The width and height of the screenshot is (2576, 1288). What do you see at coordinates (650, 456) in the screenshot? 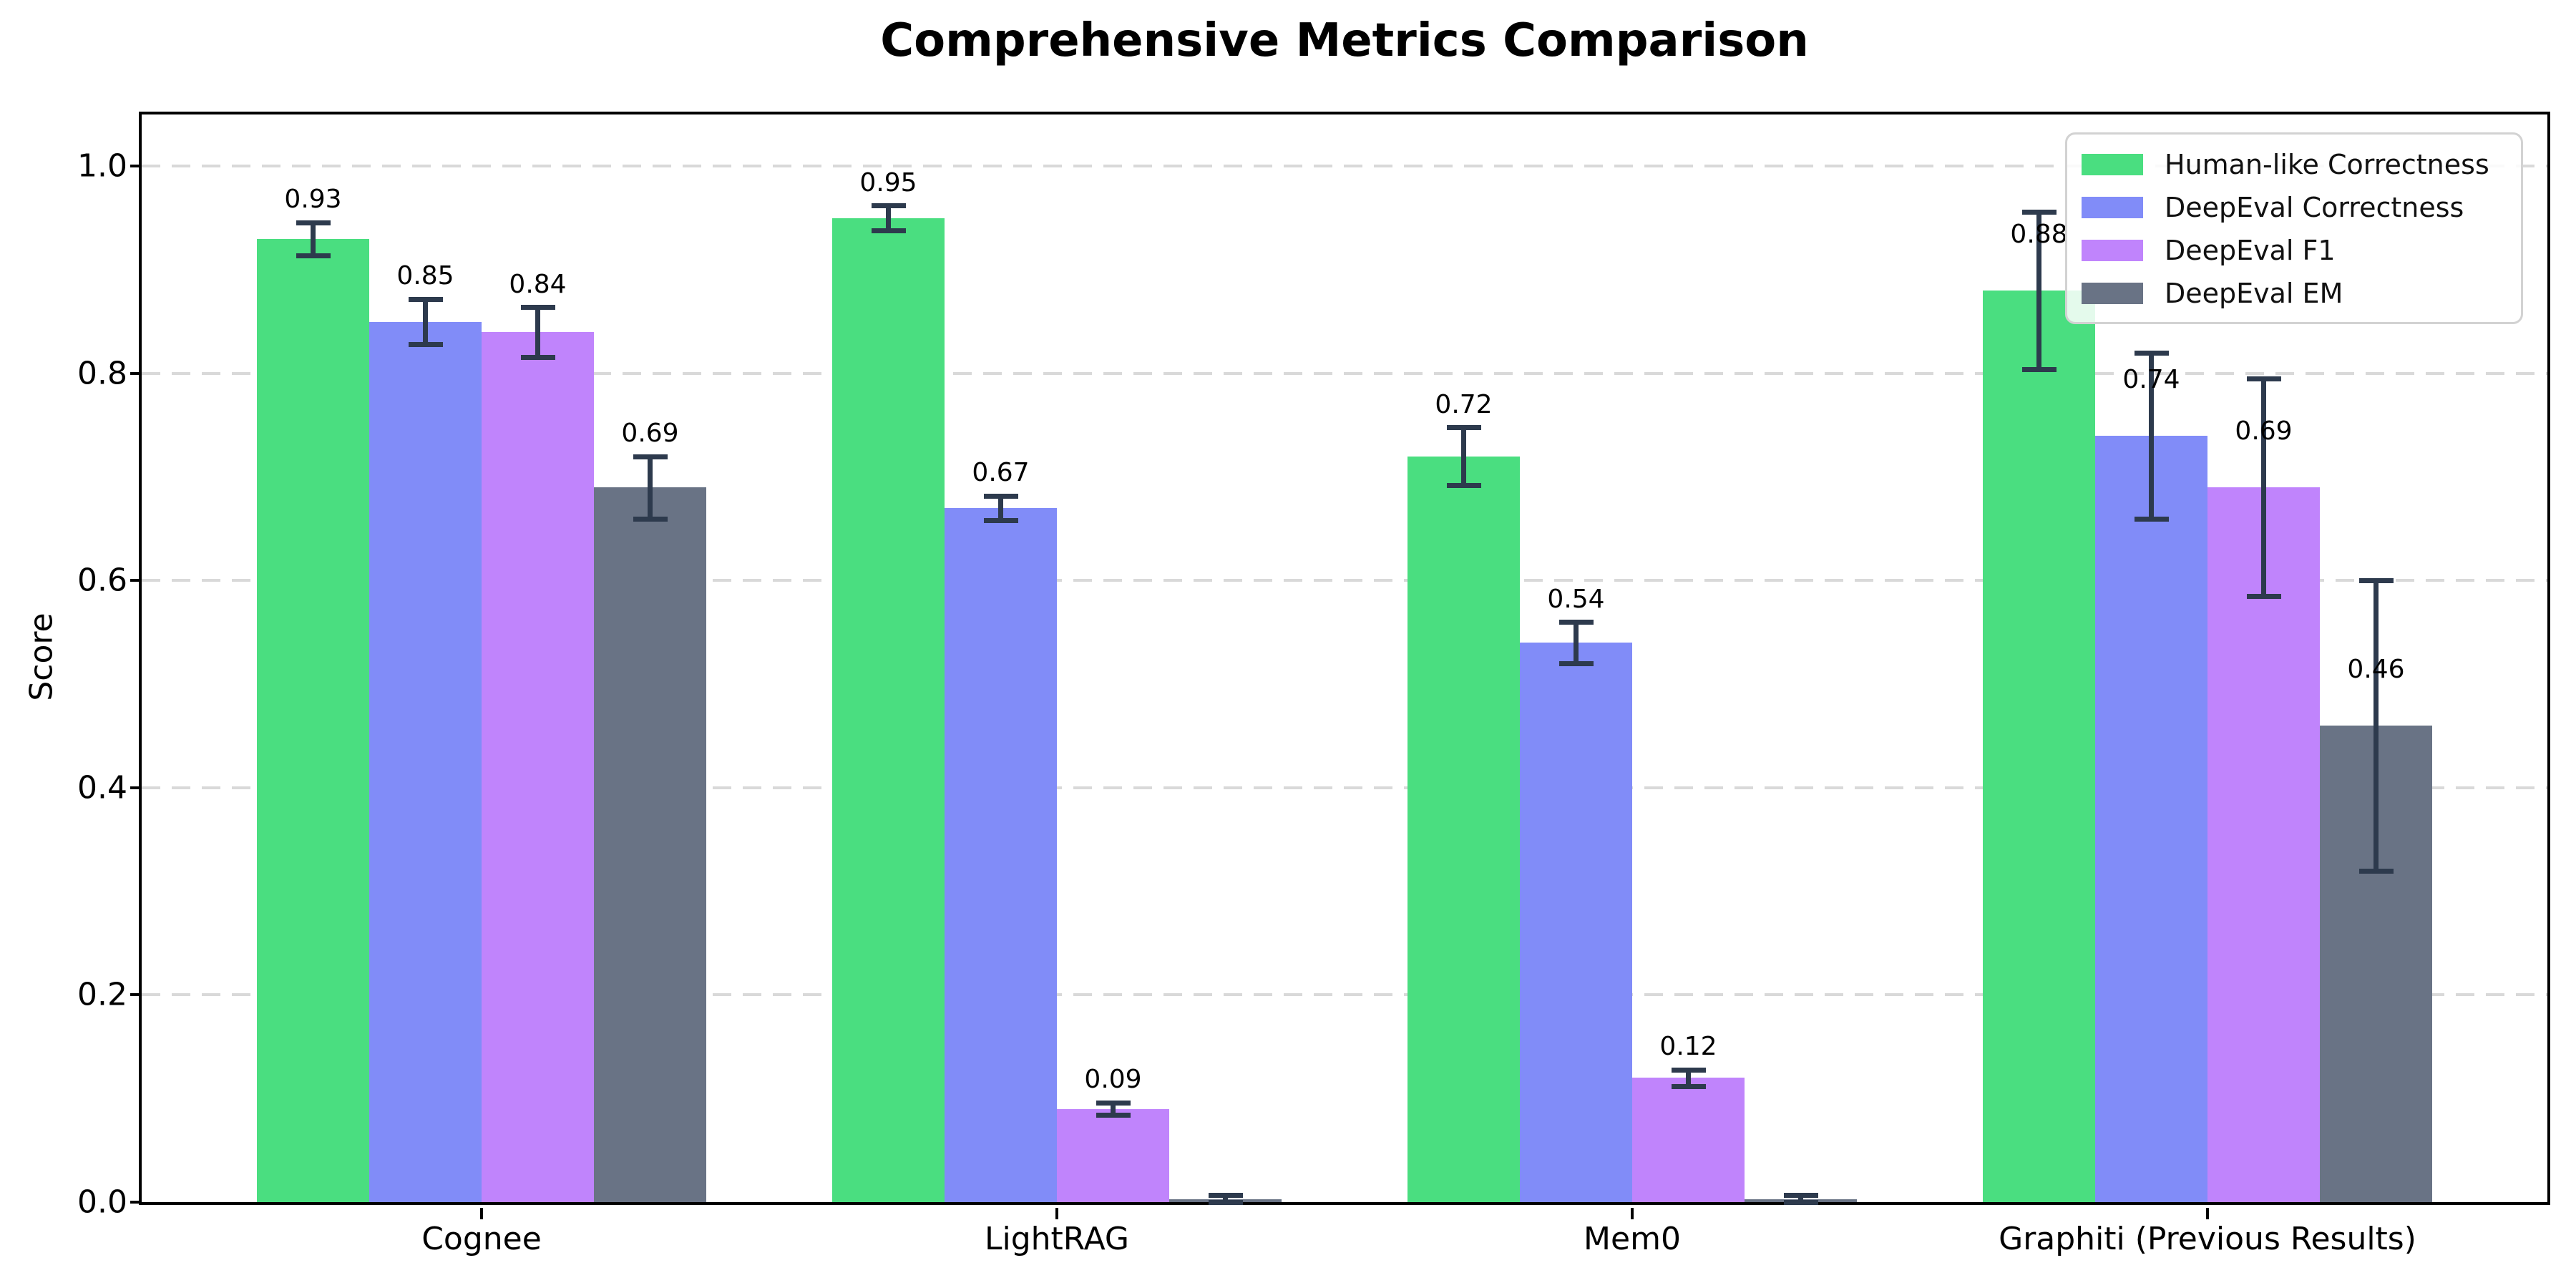
I see `error-cap-top-bar-cognee-deepeval-em` at bounding box center [650, 456].